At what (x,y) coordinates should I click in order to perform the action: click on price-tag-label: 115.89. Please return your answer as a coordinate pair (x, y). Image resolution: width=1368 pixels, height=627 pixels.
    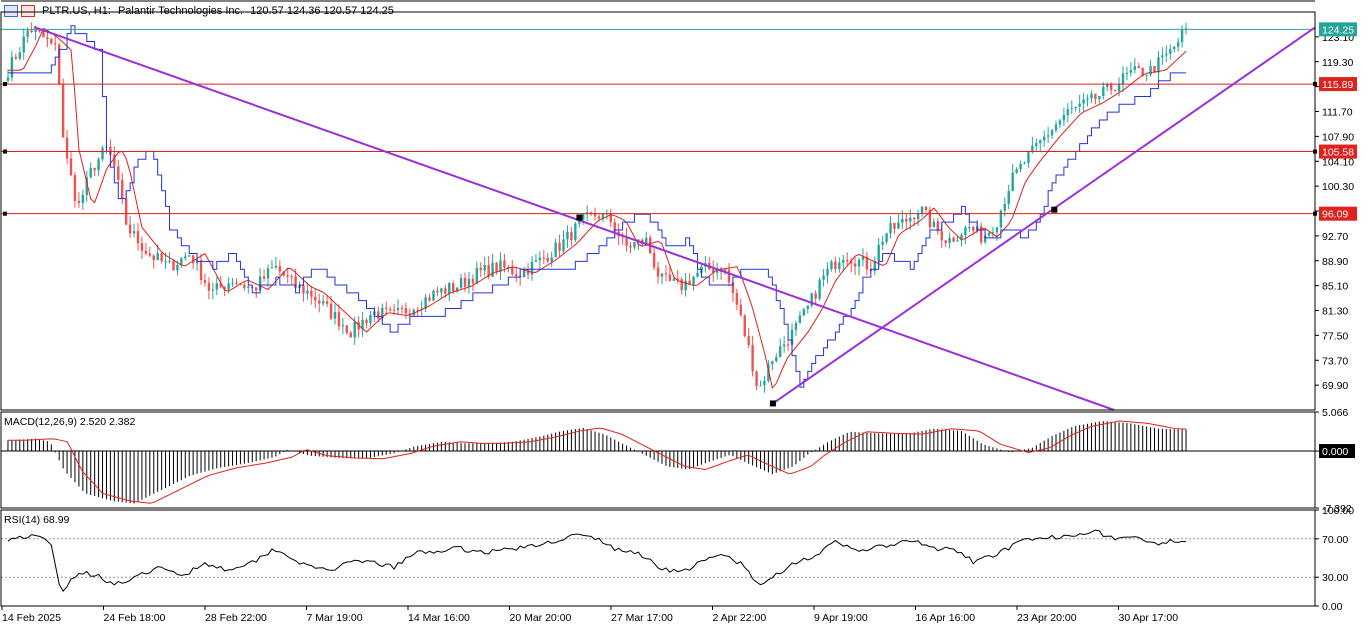
    Looking at the image, I should click on (1337, 85).